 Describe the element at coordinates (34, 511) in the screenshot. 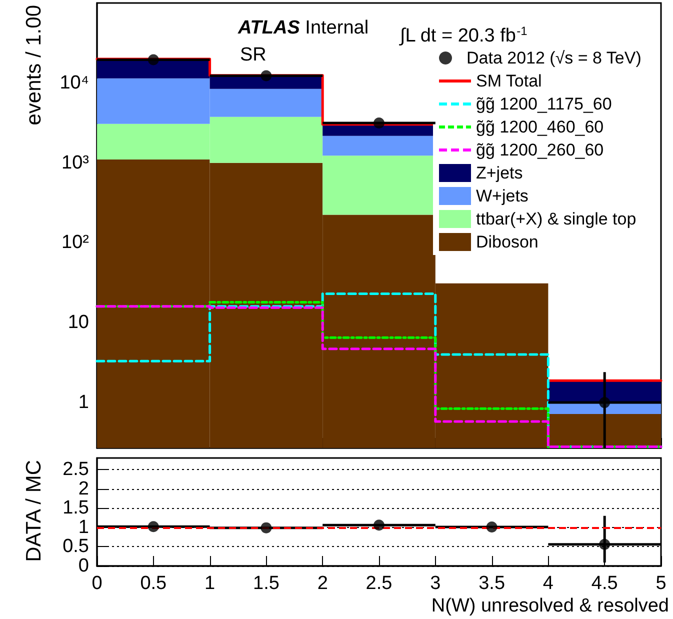

I see `y-axis-title: DATA / MC` at that location.